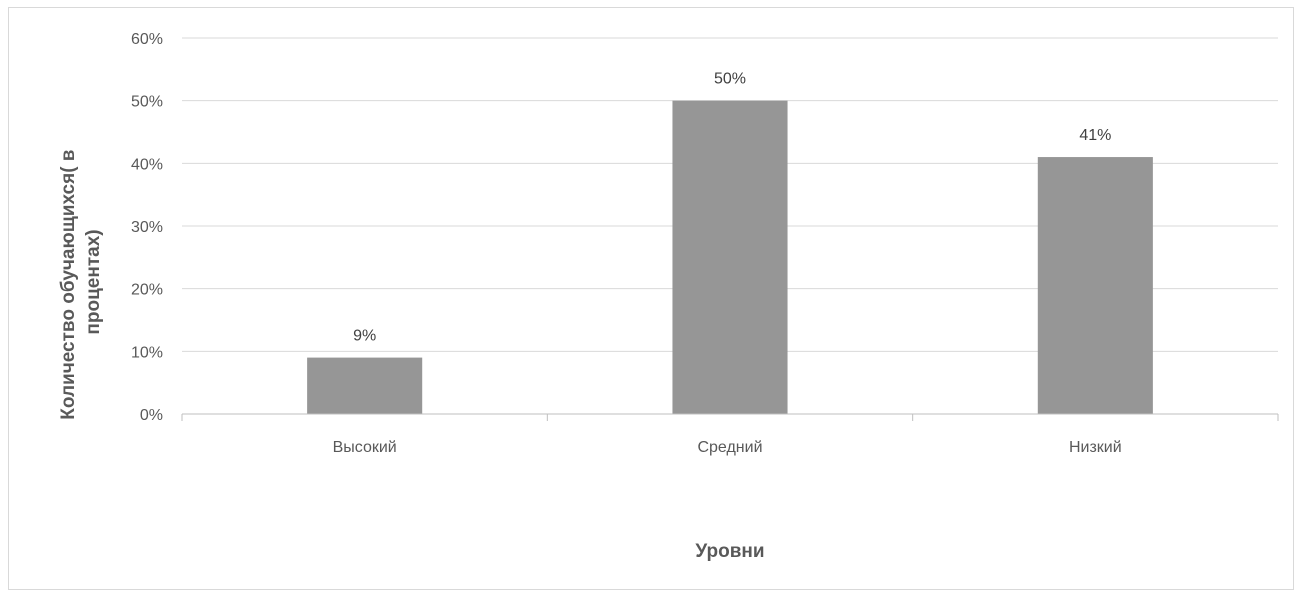  What do you see at coordinates (147, 102) in the screenshot?
I see `y-tick-label: 50%` at bounding box center [147, 102].